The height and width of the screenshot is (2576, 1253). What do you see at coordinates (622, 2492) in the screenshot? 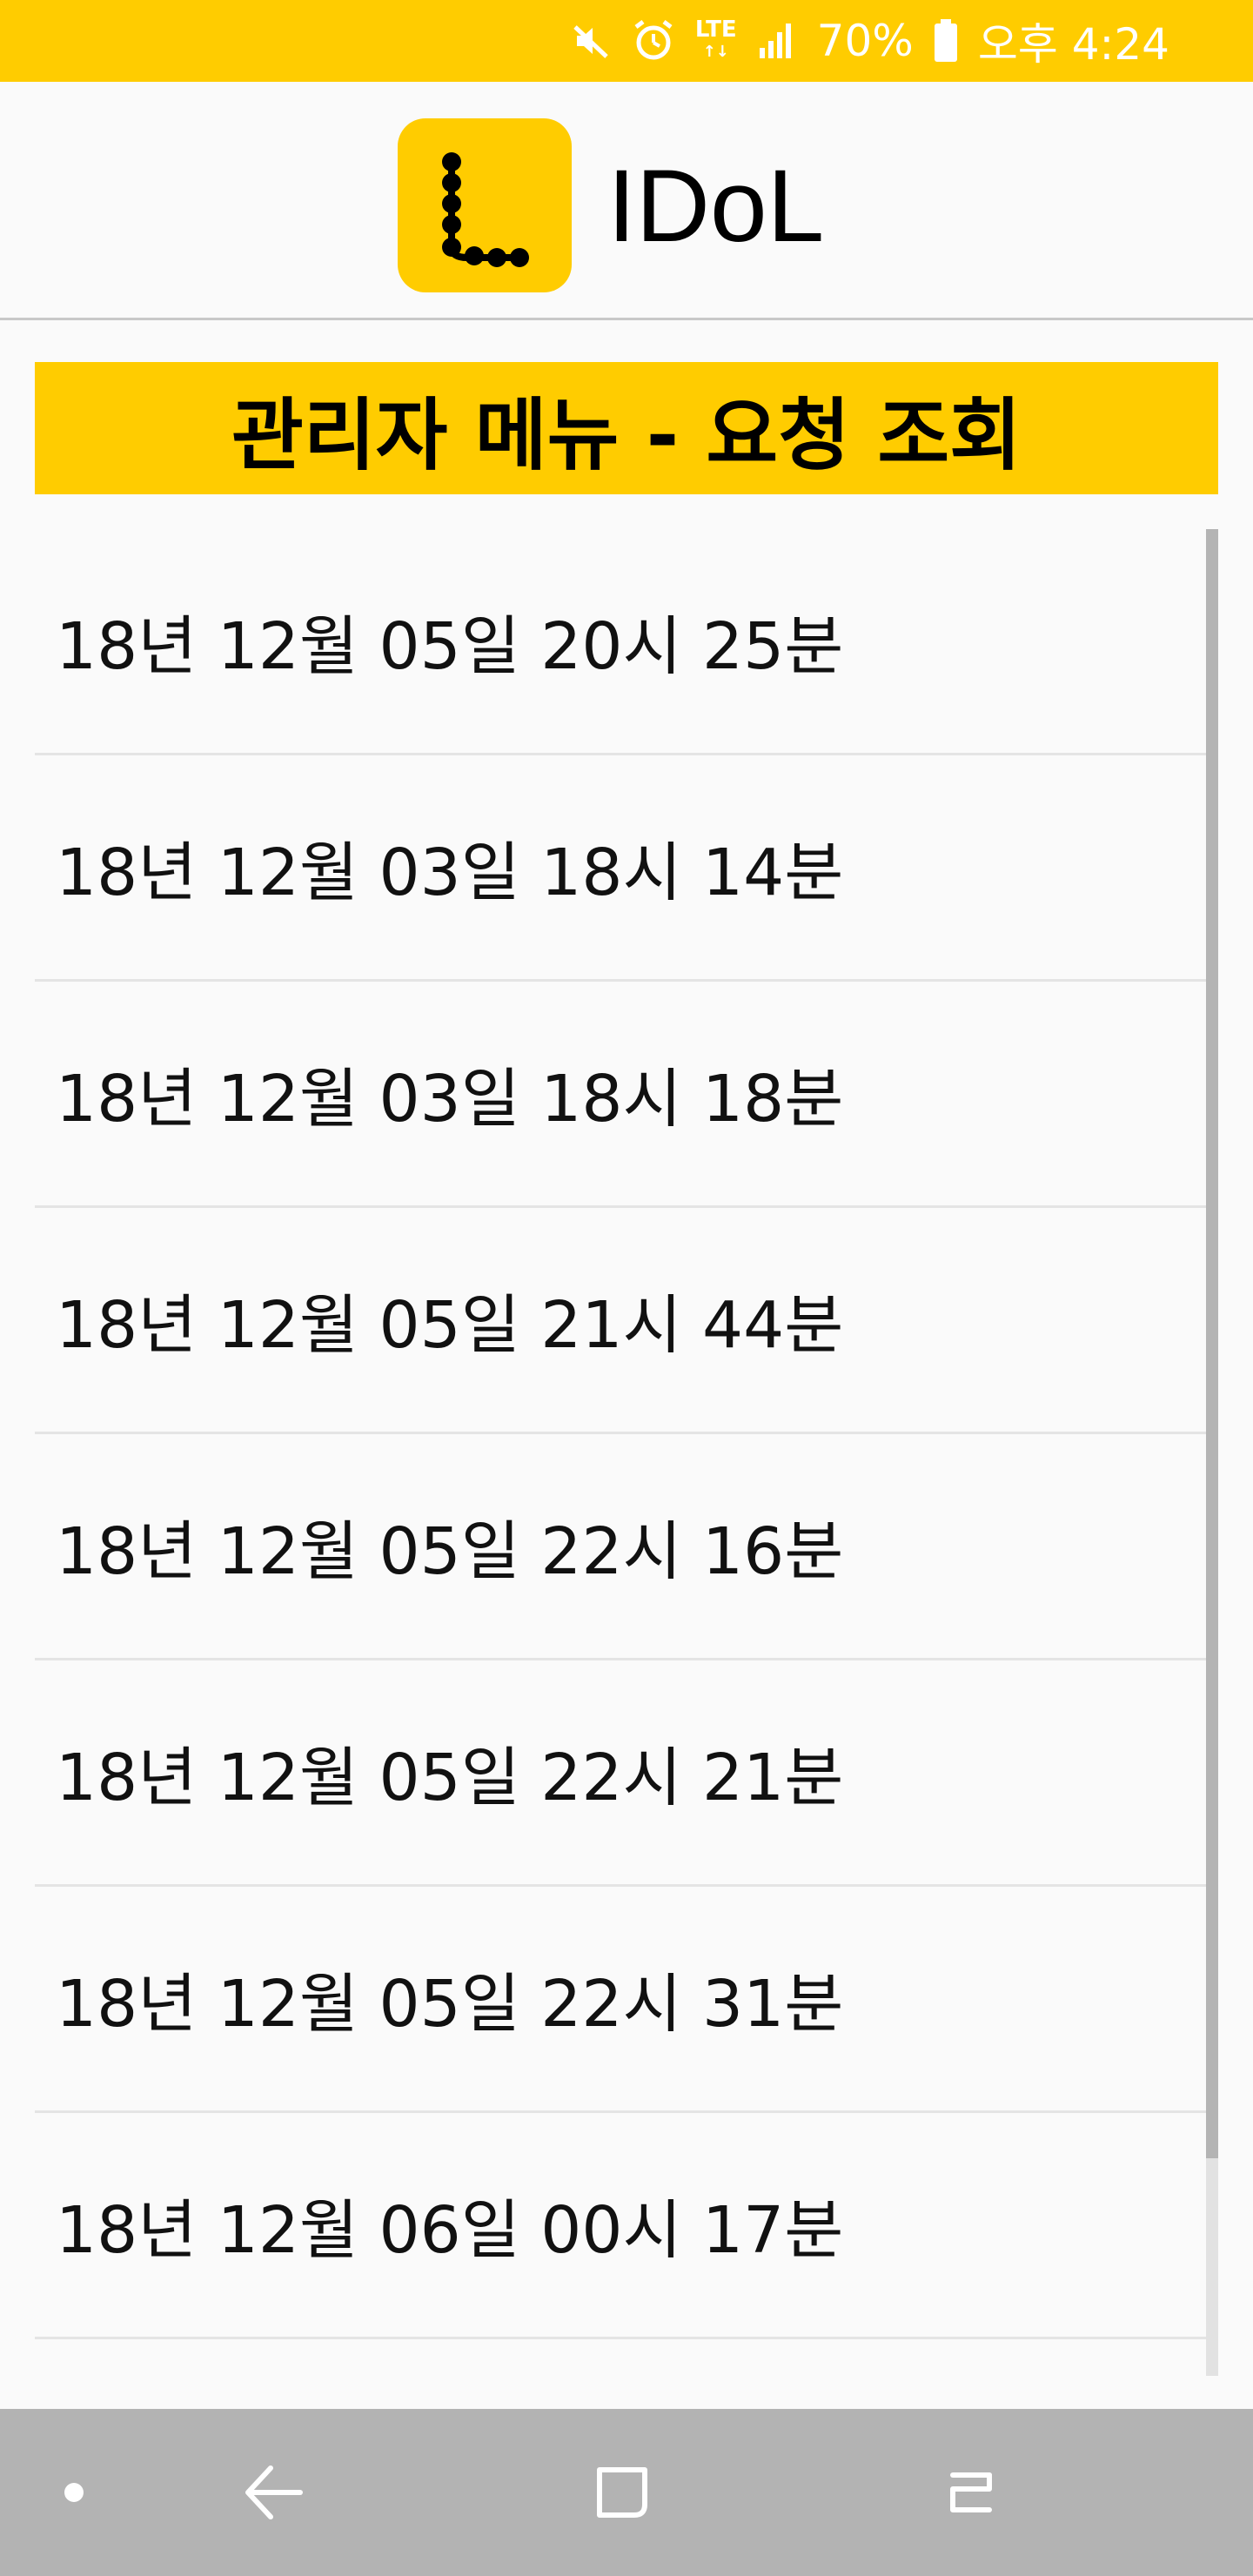
I see `home-icon` at bounding box center [622, 2492].